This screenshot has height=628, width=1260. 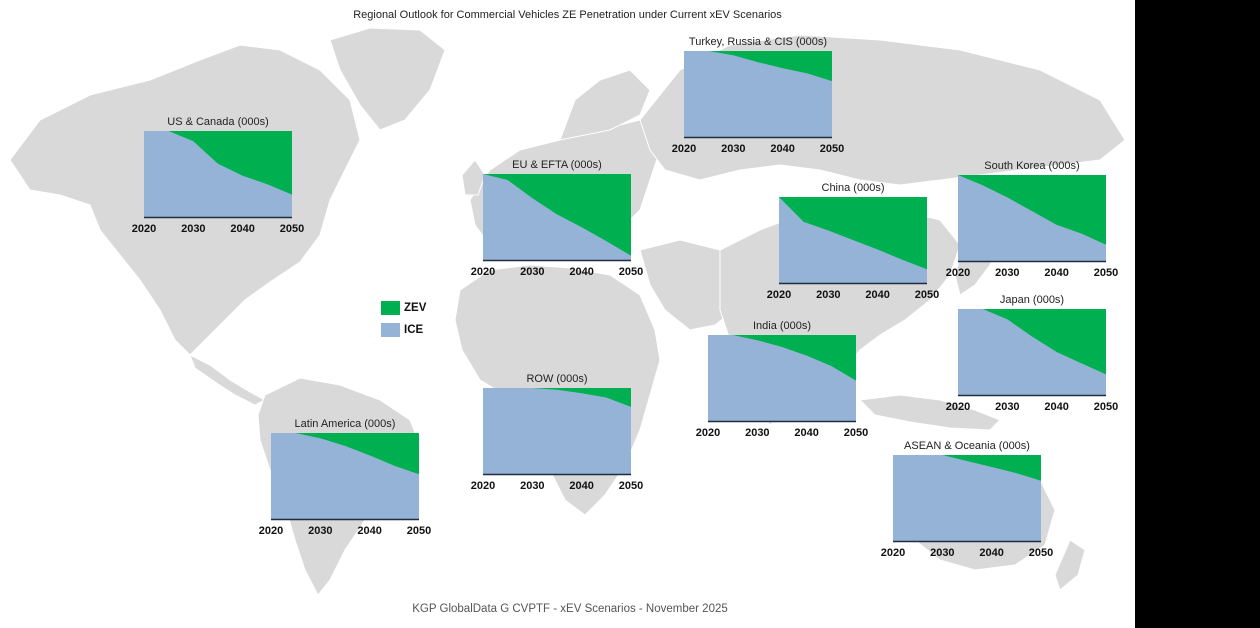 I want to click on regional-chart-south-korea-000s: South Korea (000s) 2020 2030 2040 2050, so click(x=1032, y=225).